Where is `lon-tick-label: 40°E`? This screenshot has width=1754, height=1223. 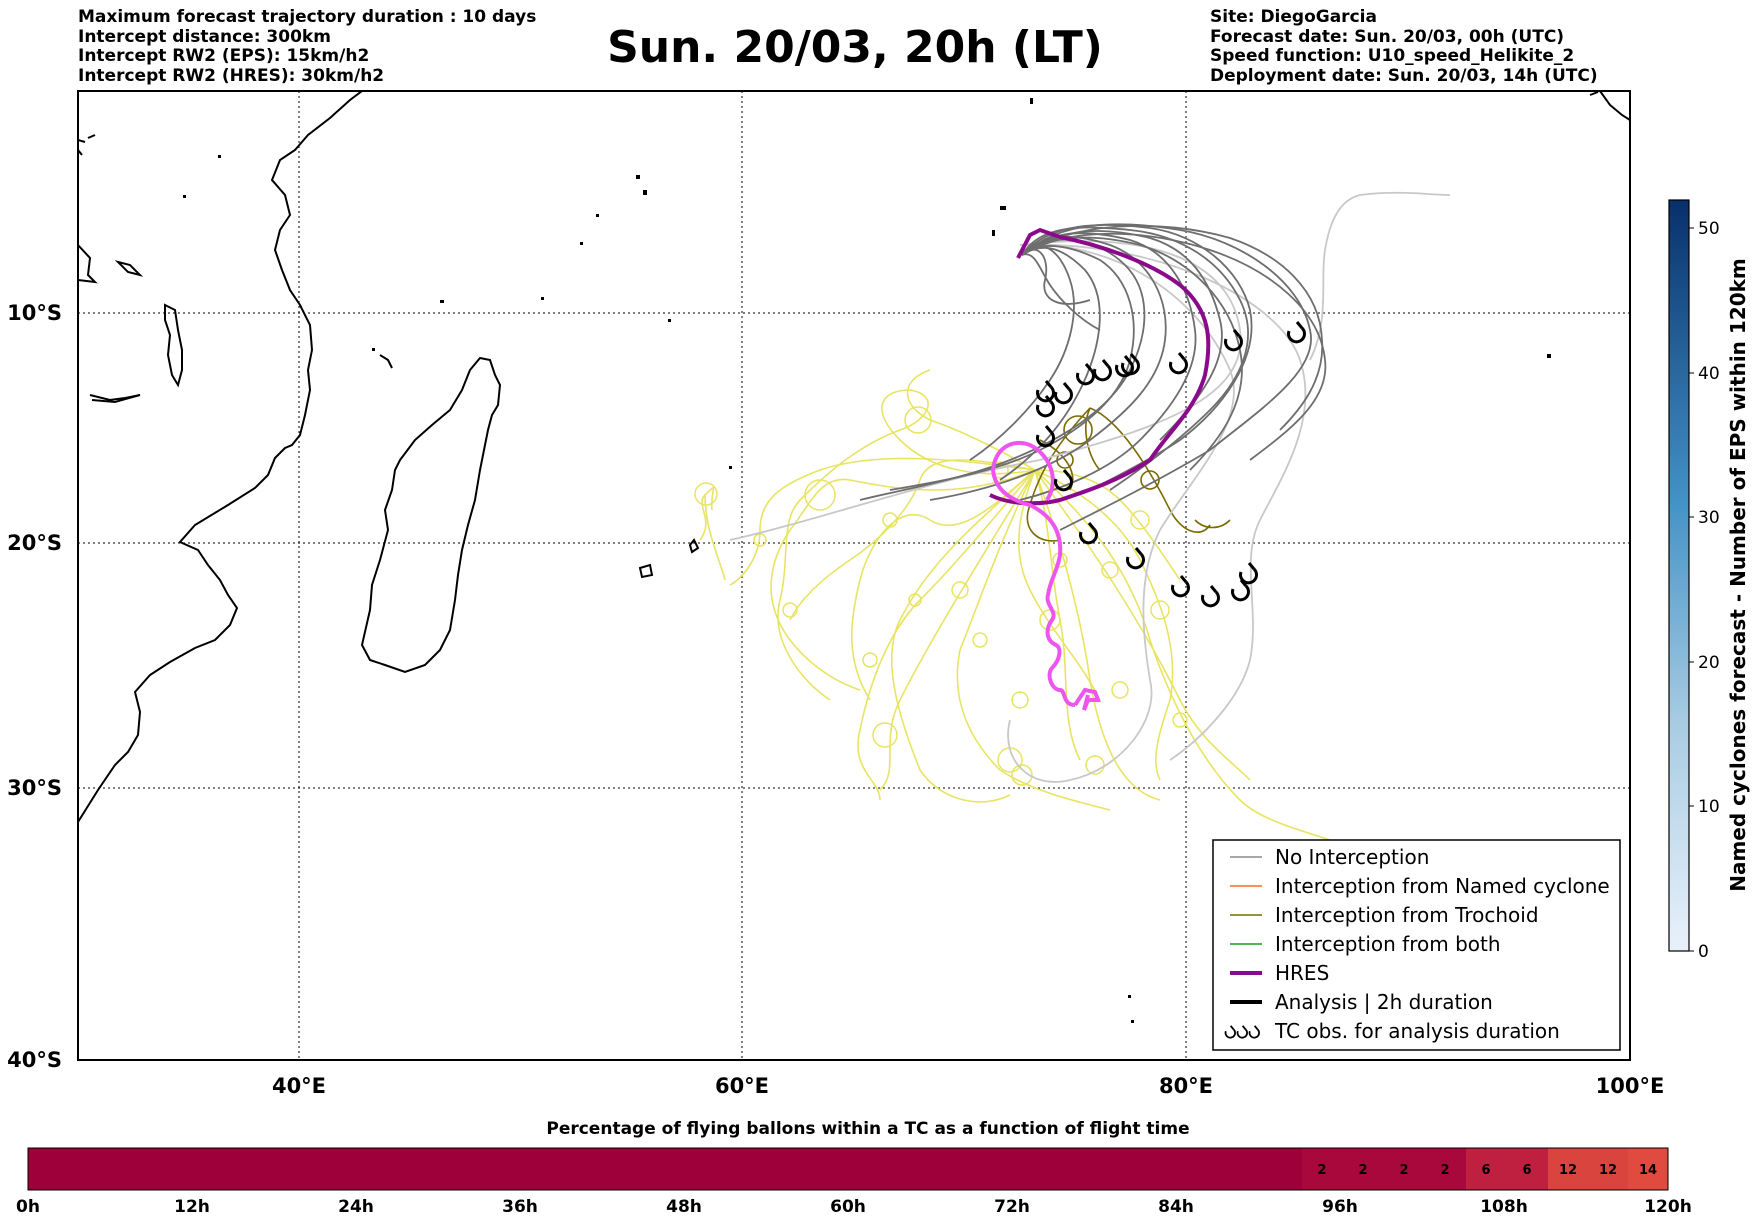
lon-tick-label: 40°E is located at coordinates (299, 1086).